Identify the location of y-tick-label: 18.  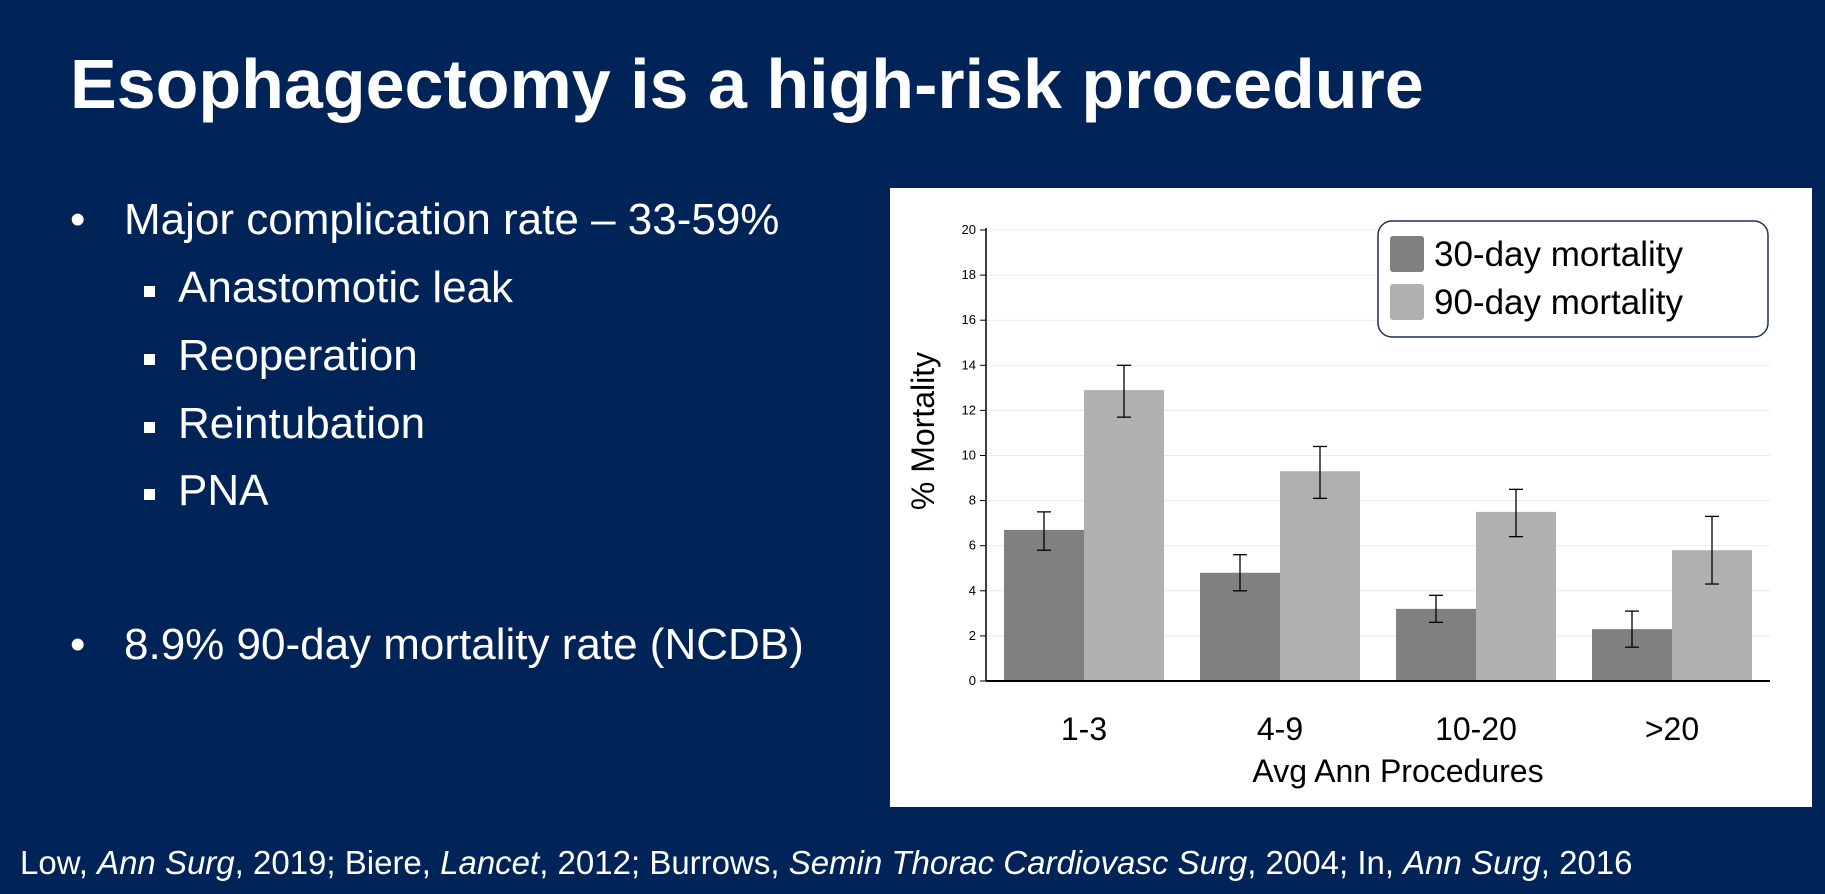
(969, 274).